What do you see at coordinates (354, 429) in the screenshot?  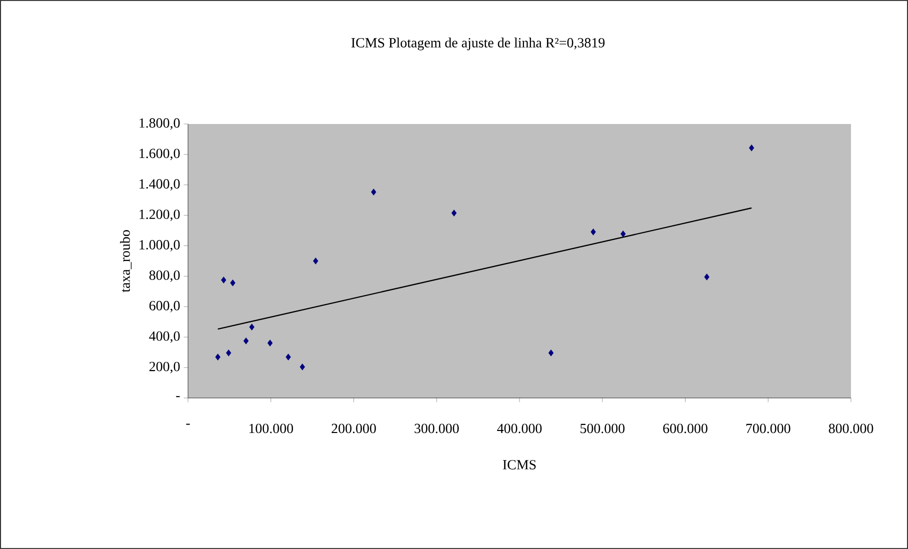 I see `x-tick-label: 200.000` at bounding box center [354, 429].